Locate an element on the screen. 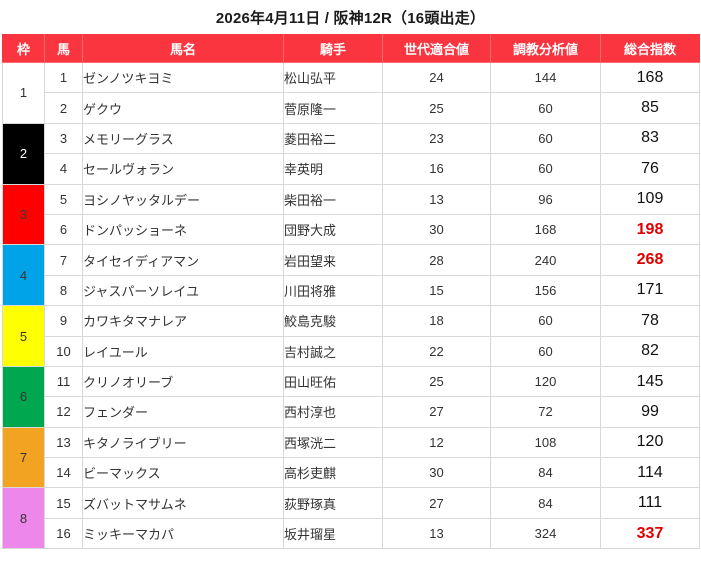 Image resolution: width=701 pixels, height=567 pixels. jockey-cell: 菅原隆一 is located at coordinates (333, 108).